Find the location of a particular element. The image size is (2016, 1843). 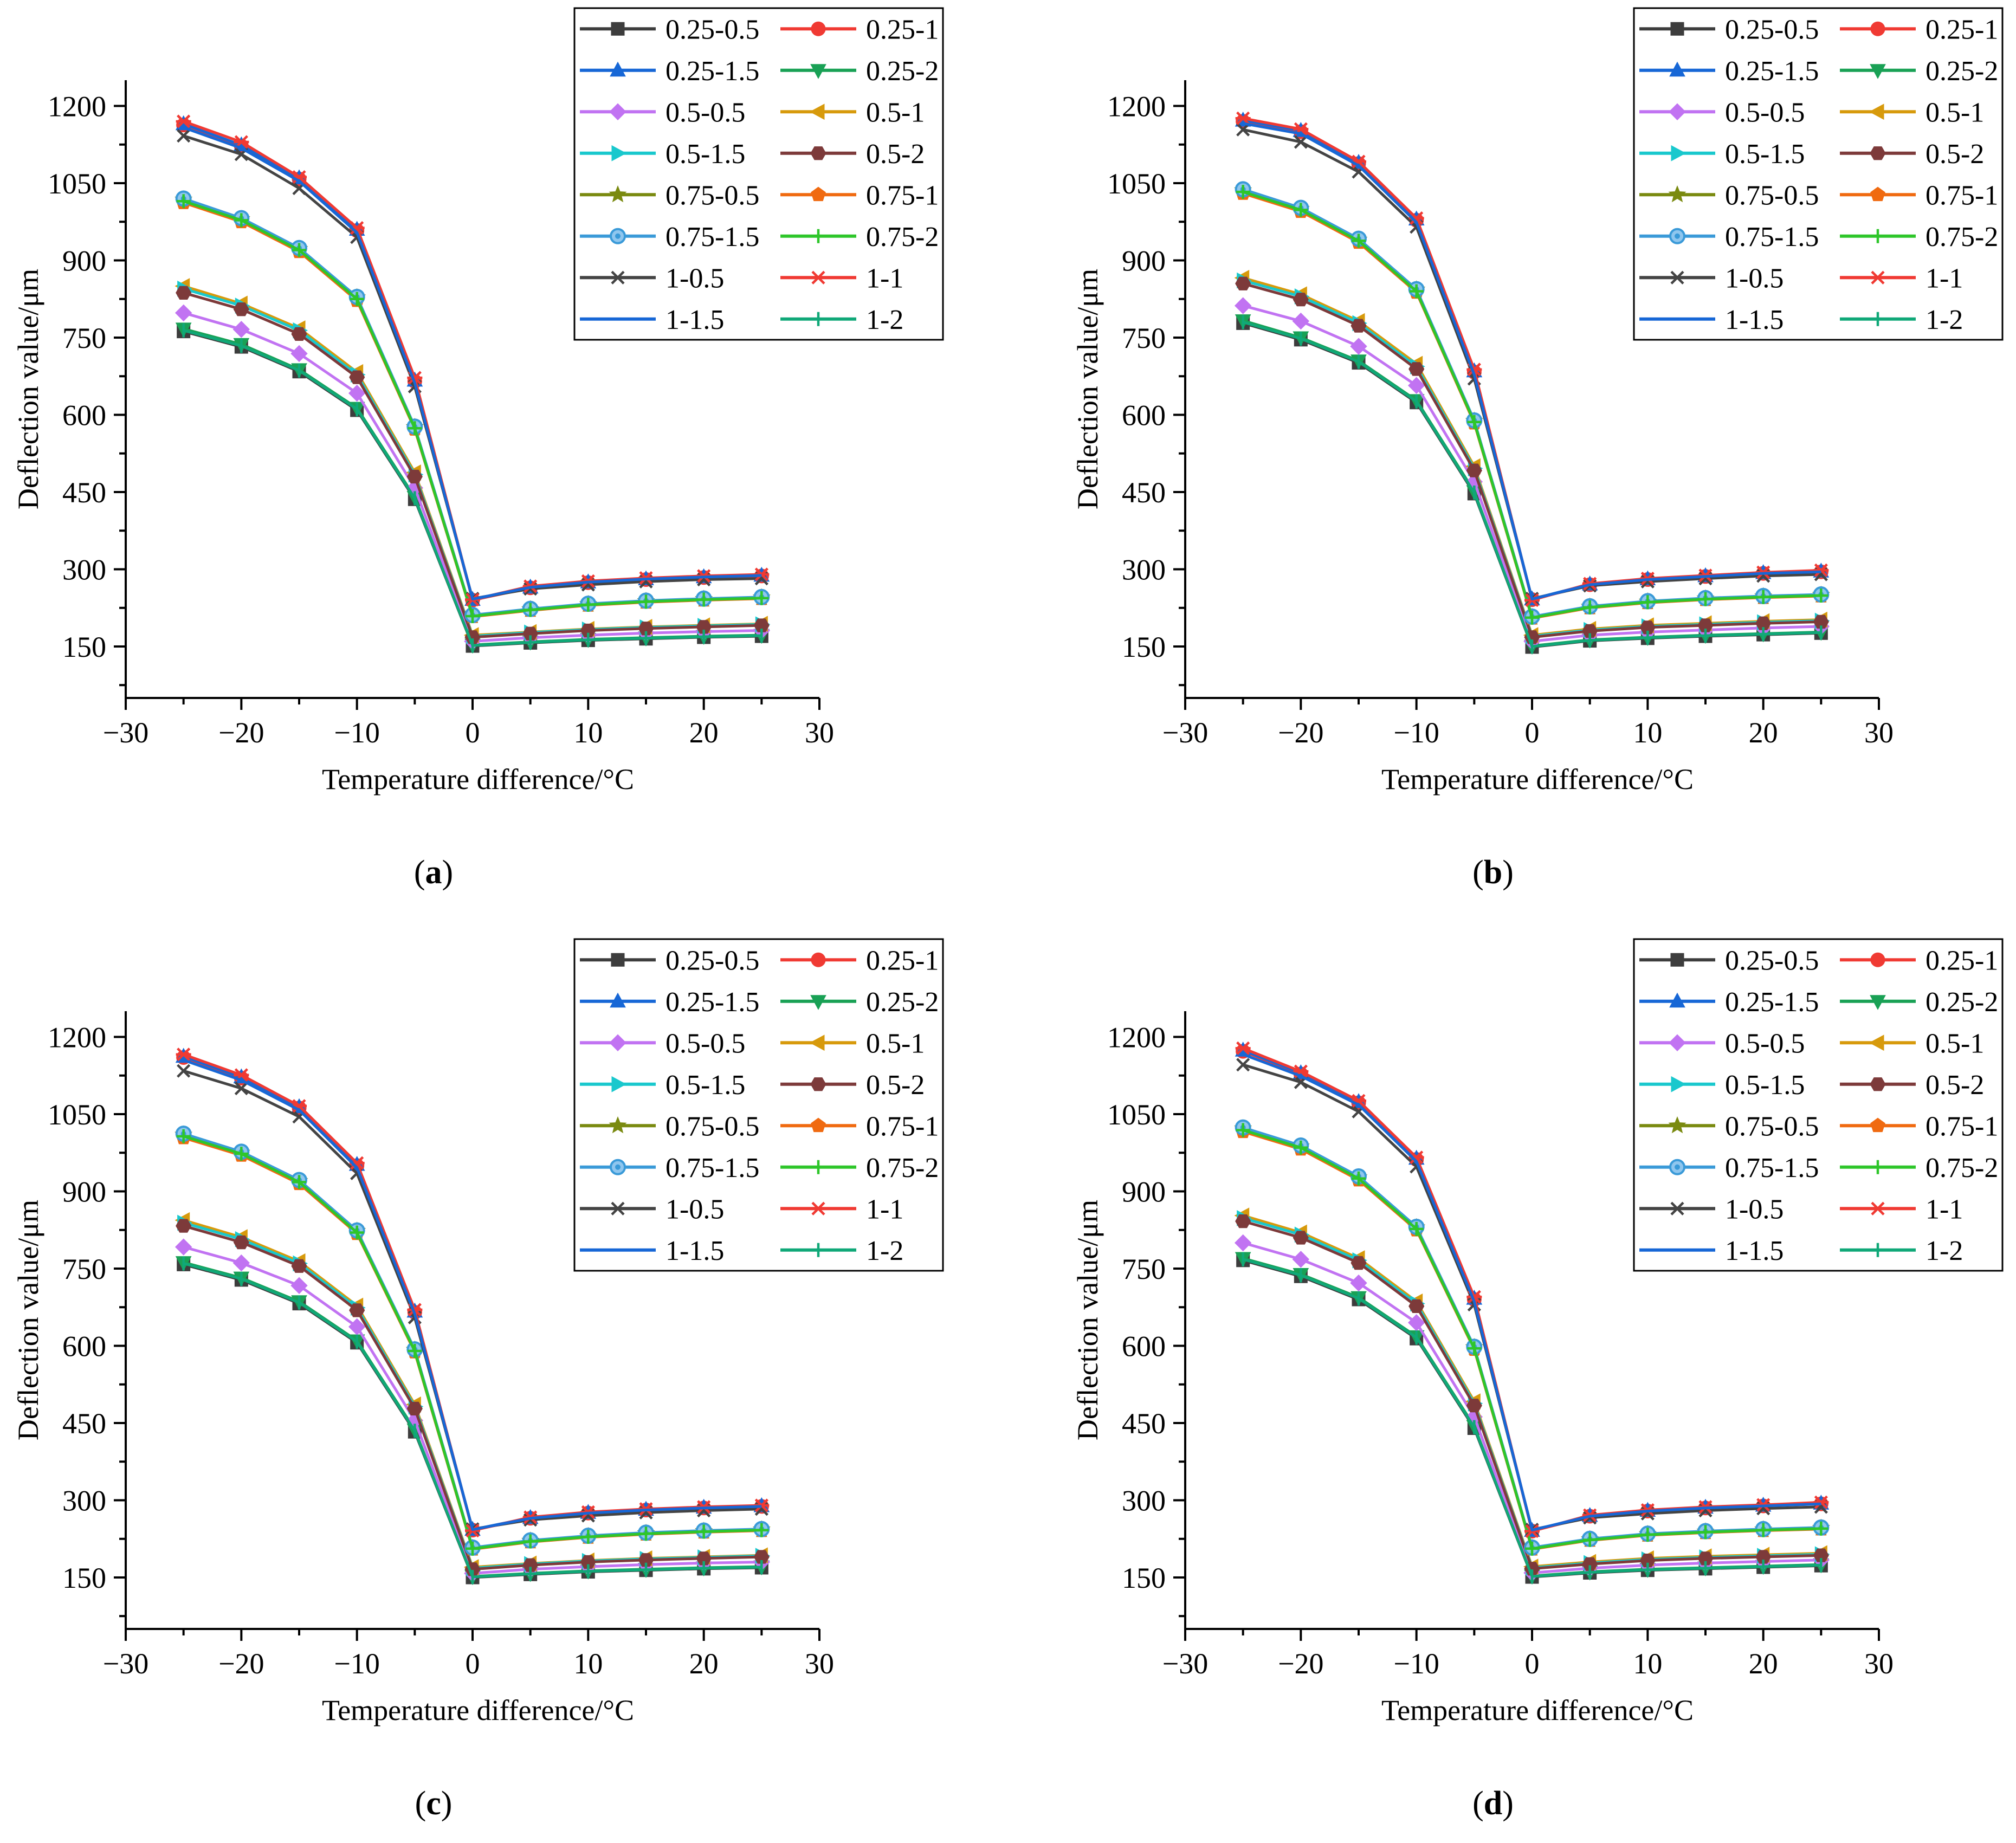

legend-label: 0.75-0.5 is located at coordinates (1772, 1127).